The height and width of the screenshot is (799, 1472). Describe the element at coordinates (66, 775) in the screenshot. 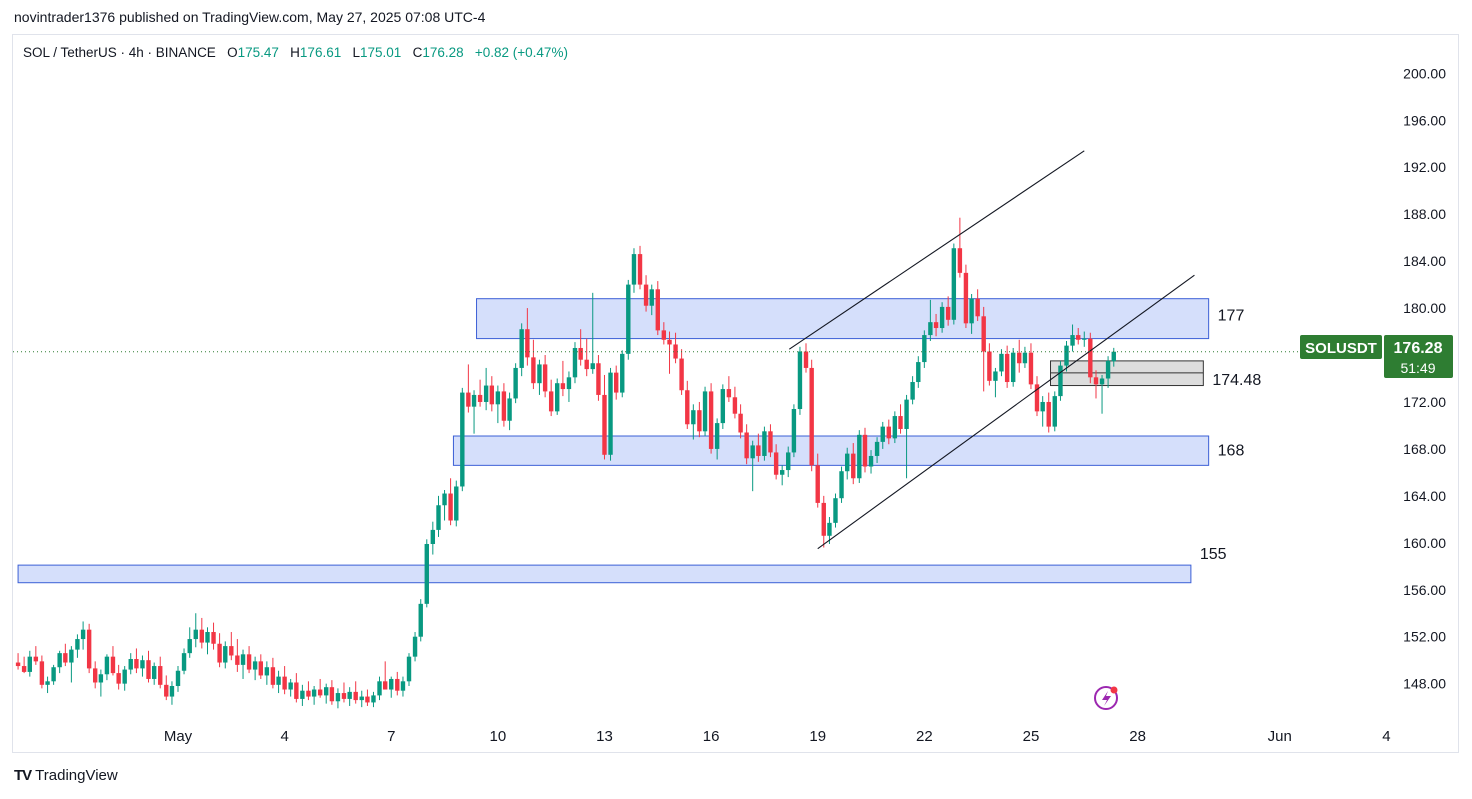

I see `footer-brand: TV TradingView` at that location.